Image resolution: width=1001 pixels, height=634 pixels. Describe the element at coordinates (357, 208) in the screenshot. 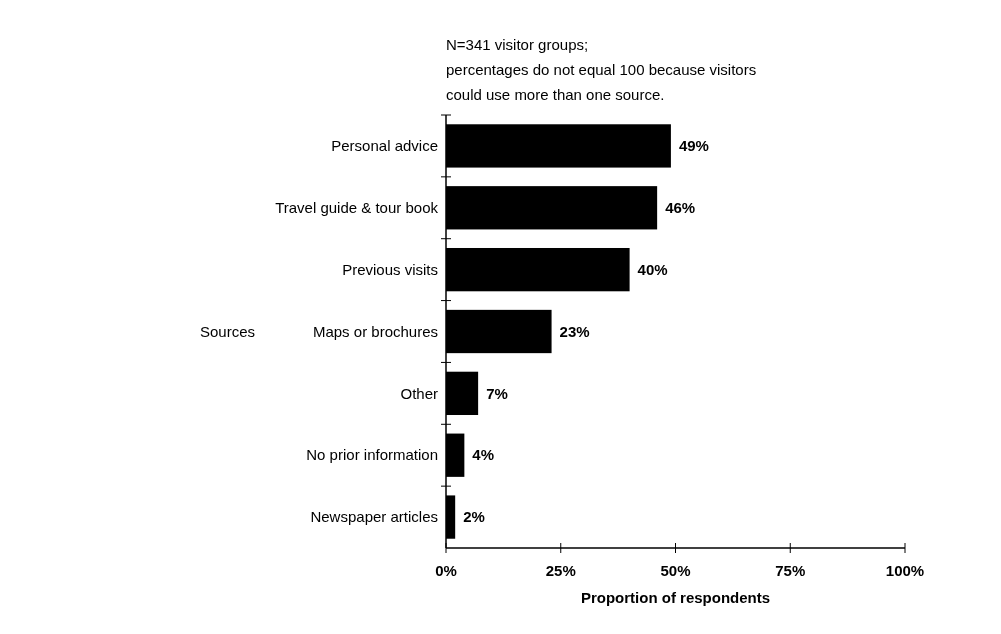

I see `y-tick-label: Travel guide & tour book` at that location.